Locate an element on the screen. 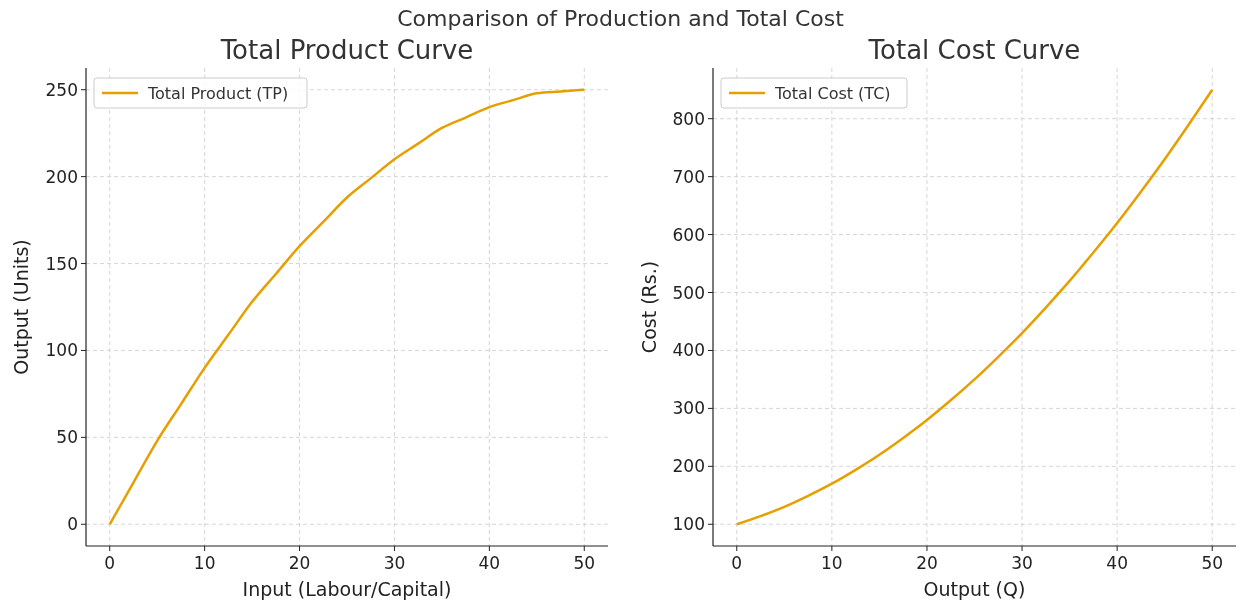 This screenshot has width=1241, height=606. y-tick-label: 250 is located at coordinates (61, 89).